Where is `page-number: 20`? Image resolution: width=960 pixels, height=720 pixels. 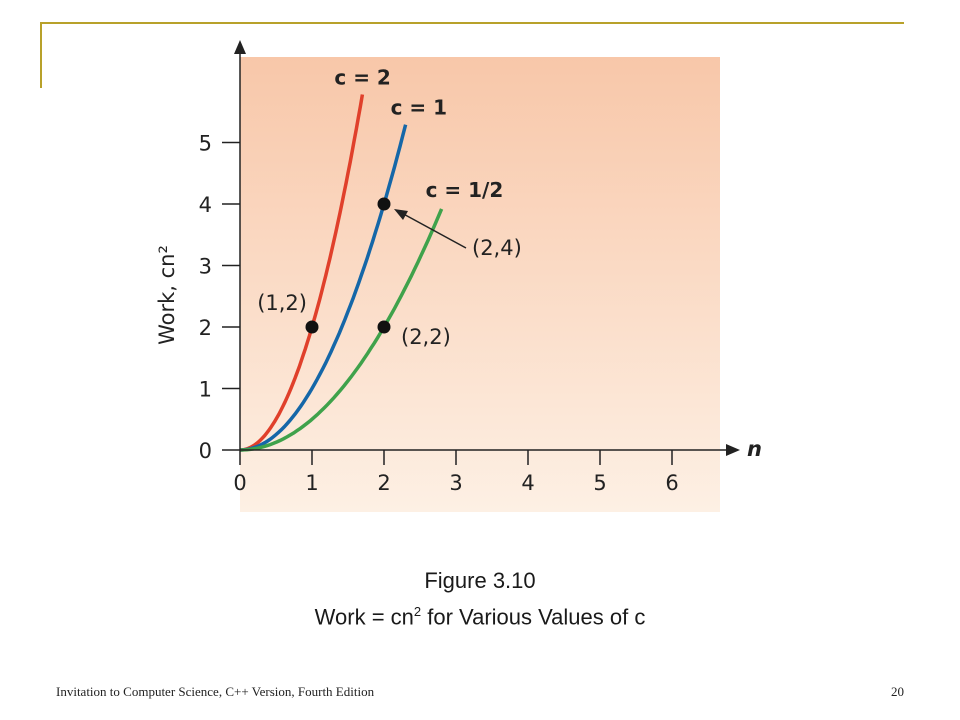 page-number: 20 is located at coordinates (897, 691).